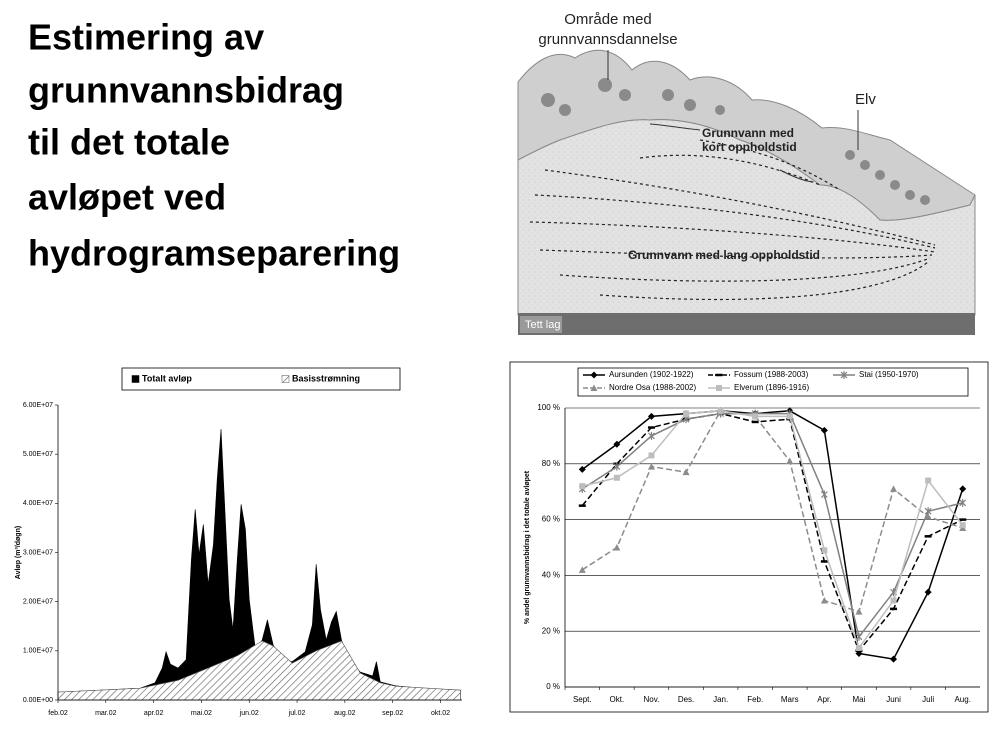 The image size is (1000, 744). I want to click on x-tick-label: Juni, so click(893, 699).